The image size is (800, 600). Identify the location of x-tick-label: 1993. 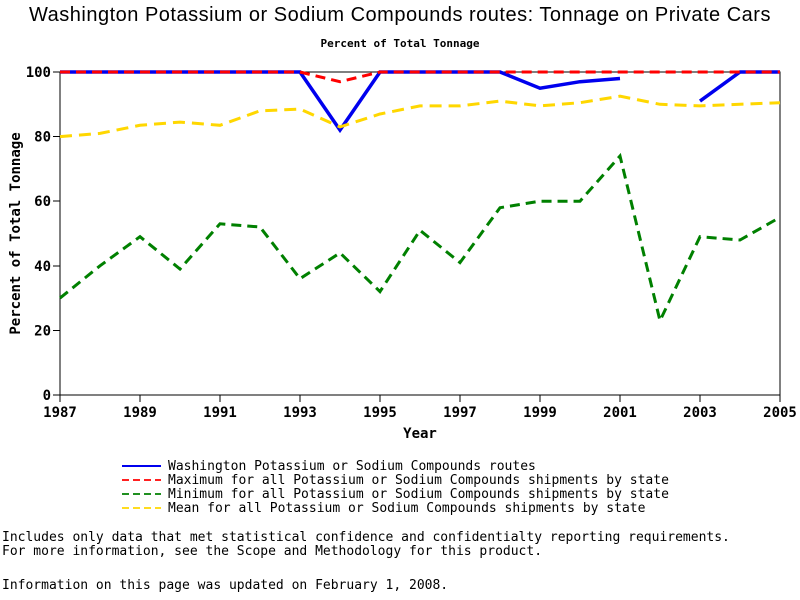
(300, 413).